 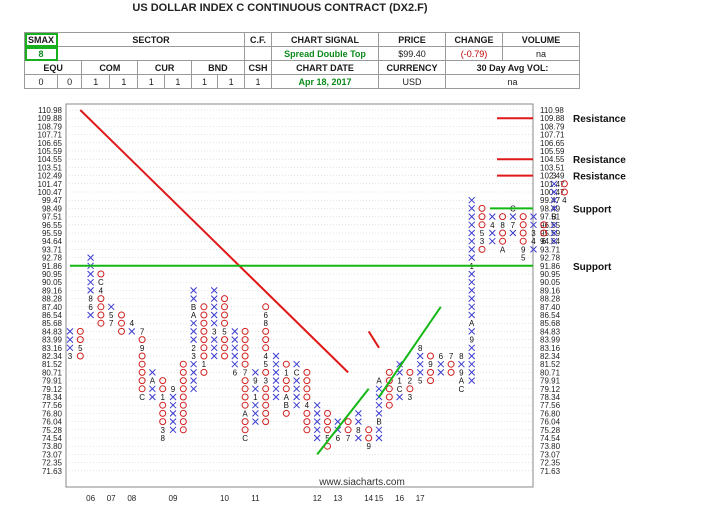 I want to click on y-tick-left: 74.54, so click(x=52, y=438).